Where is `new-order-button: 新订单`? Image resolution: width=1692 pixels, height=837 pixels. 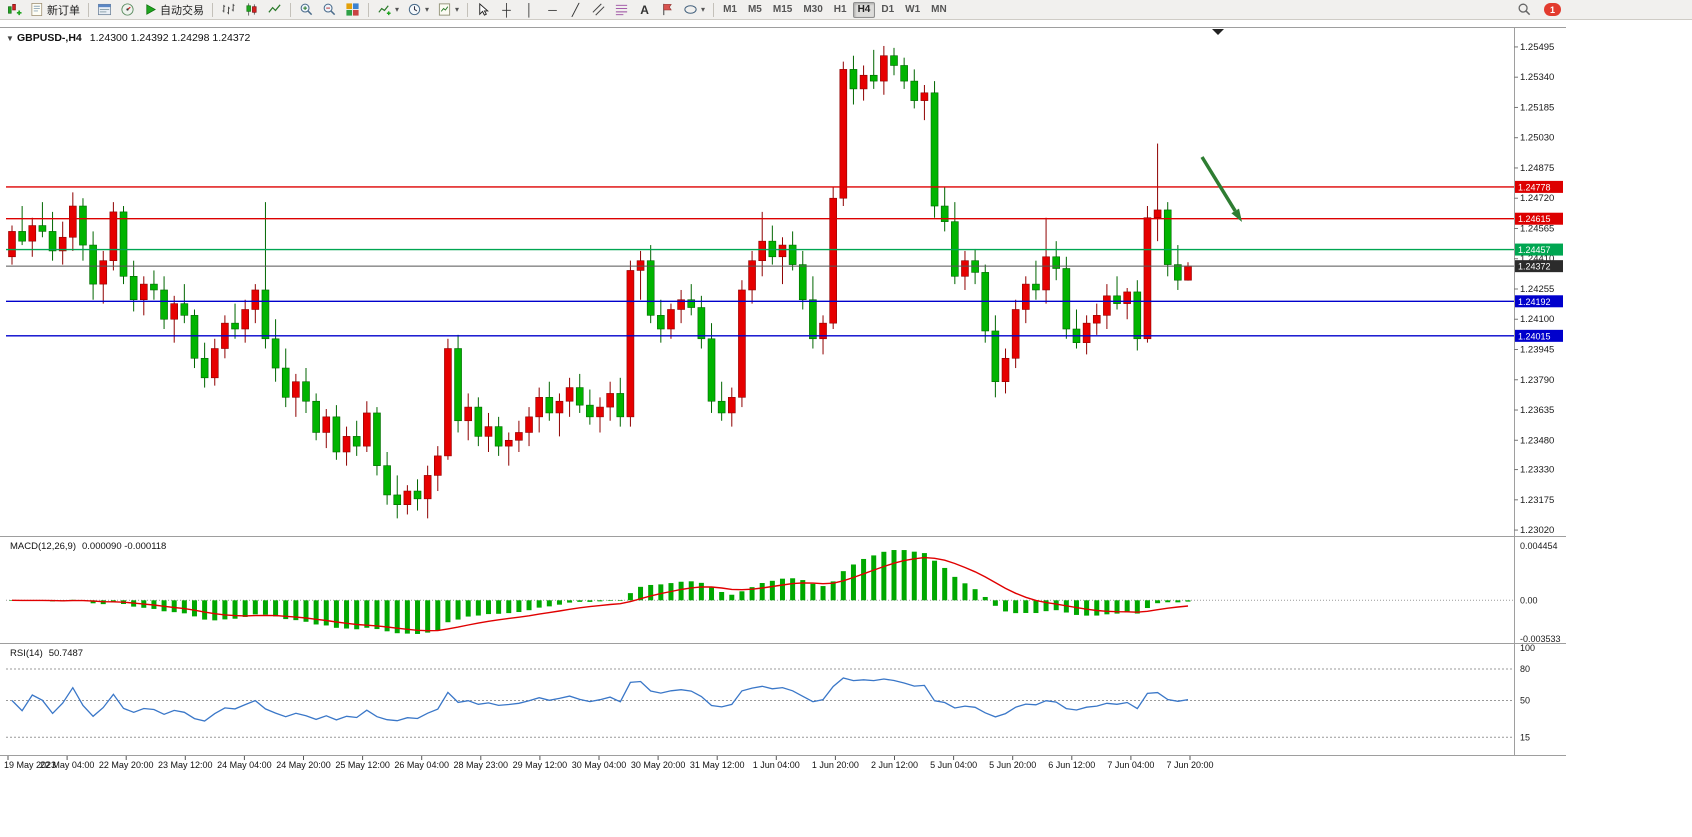
new-order-button: 新订单 is located at coordinates (55, 10).